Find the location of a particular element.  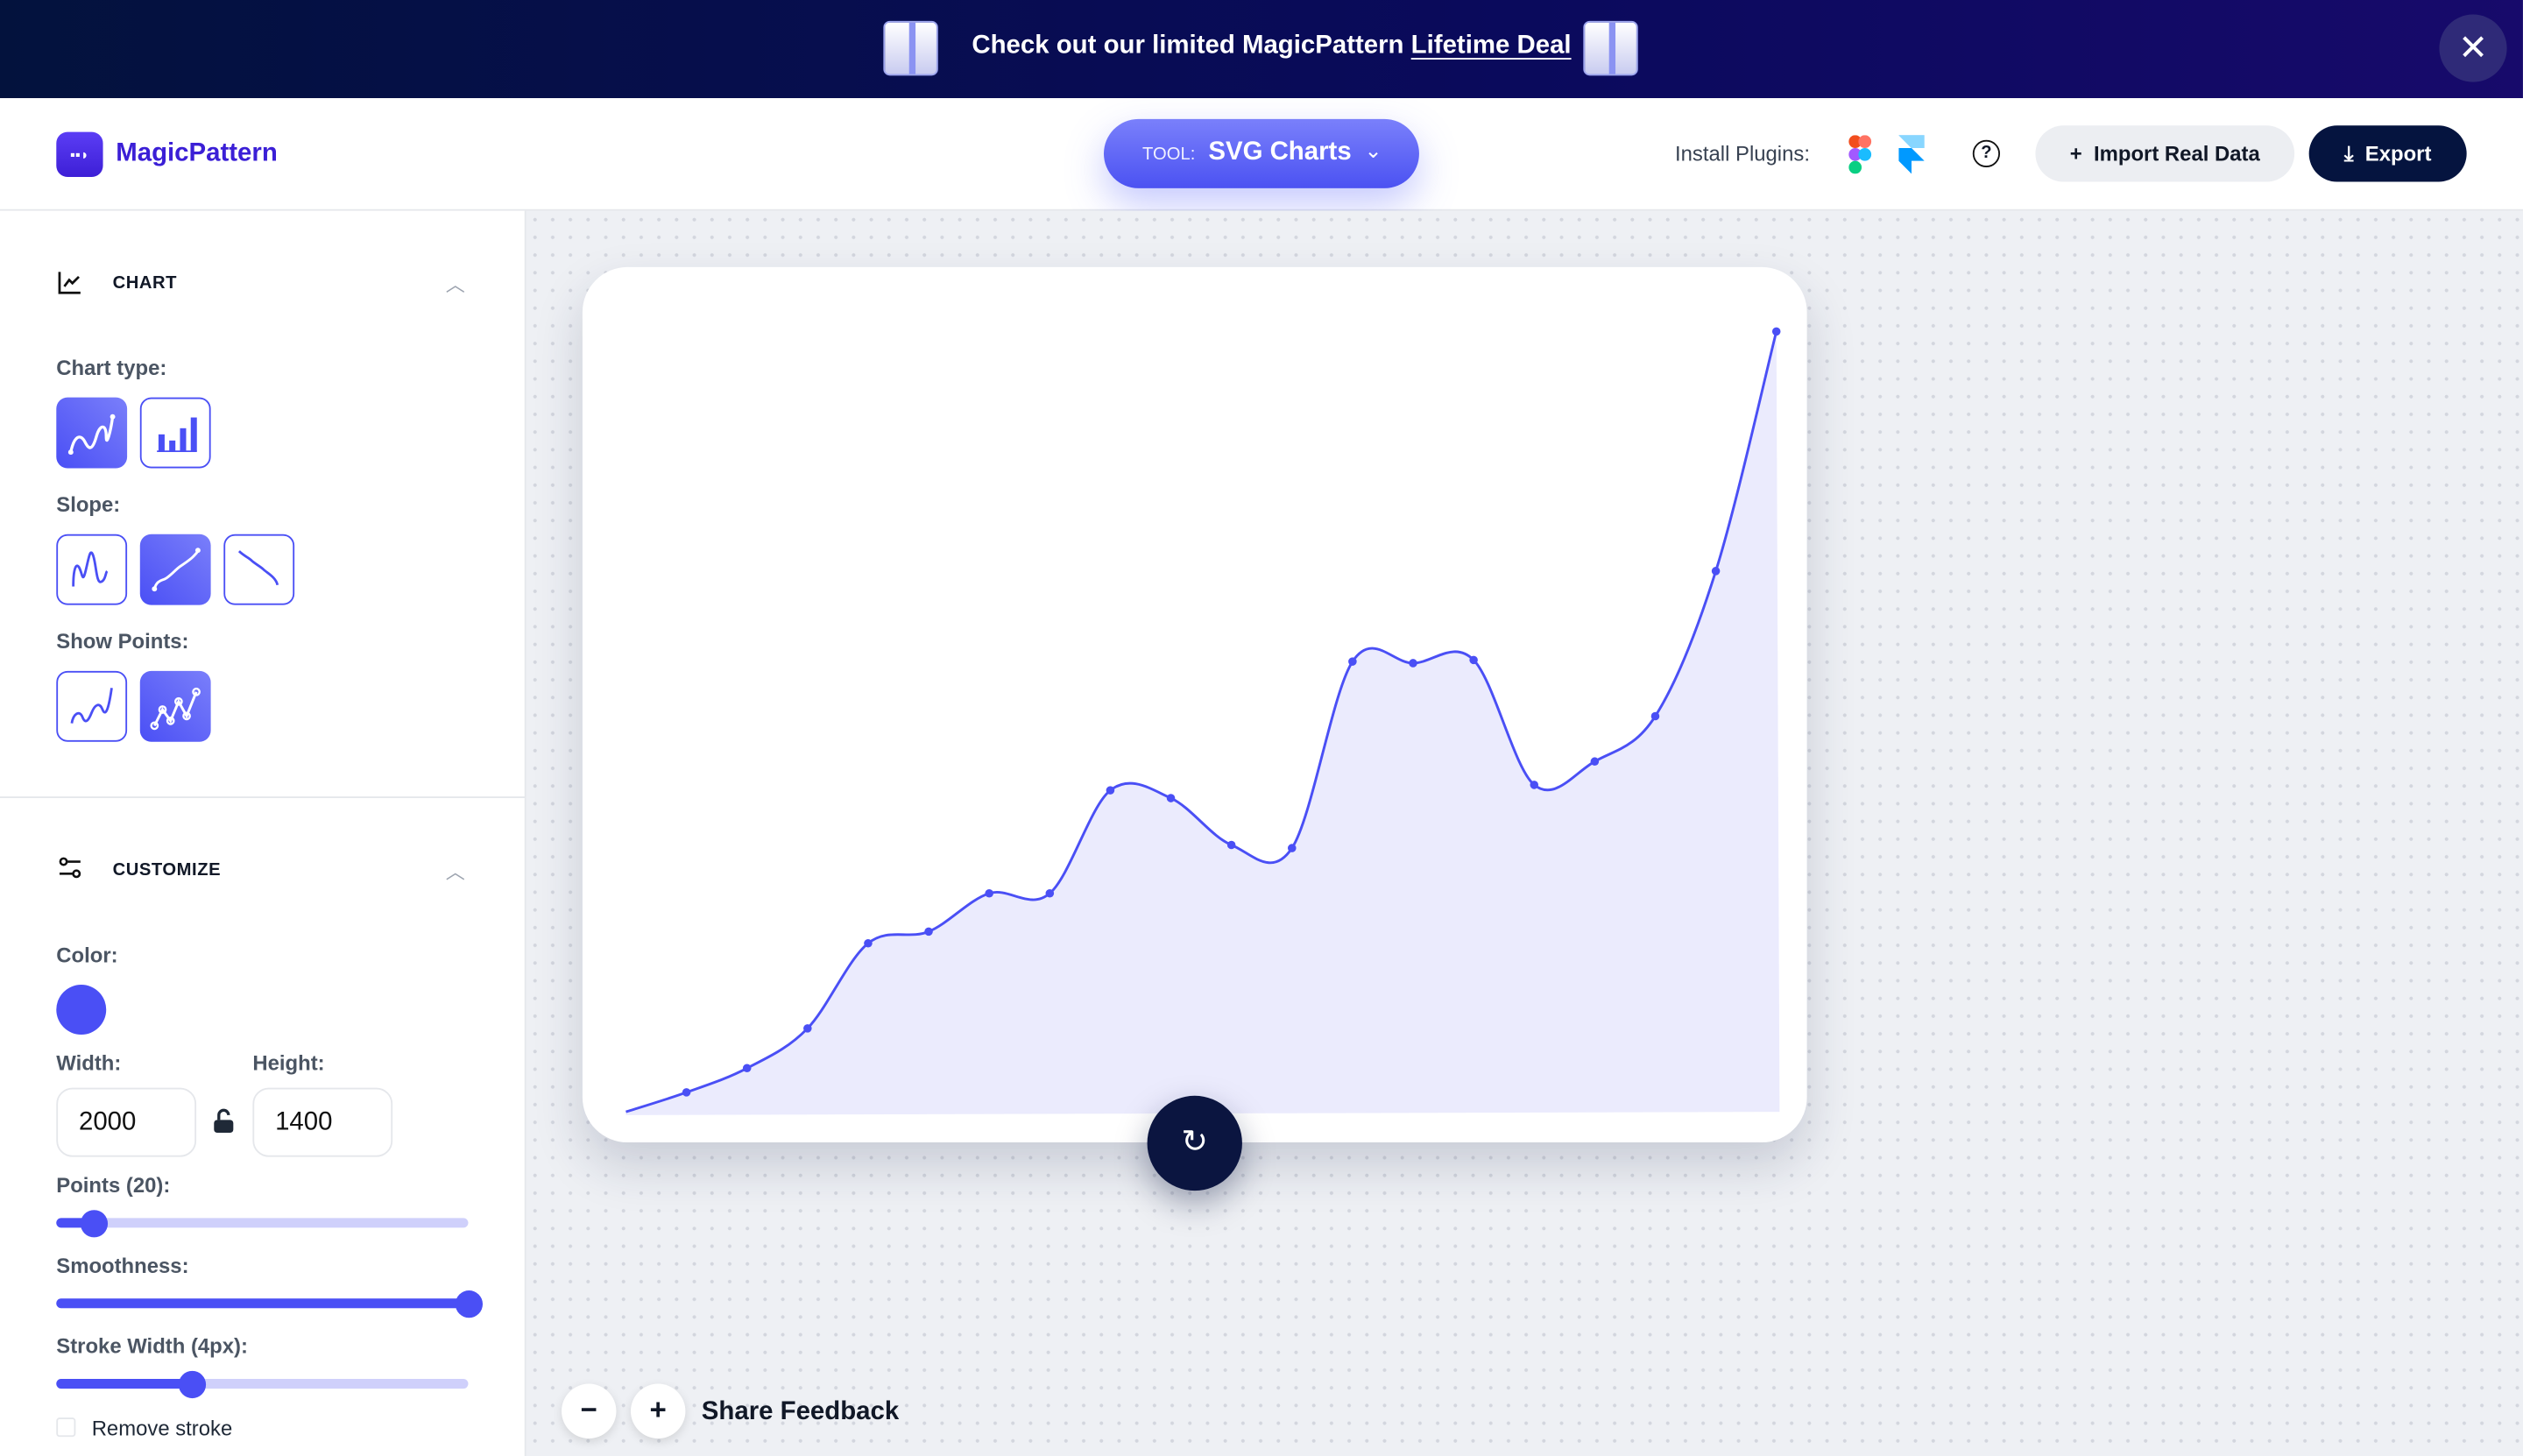

export-button: ⤓ Export is located at coordinates (2387, 153).